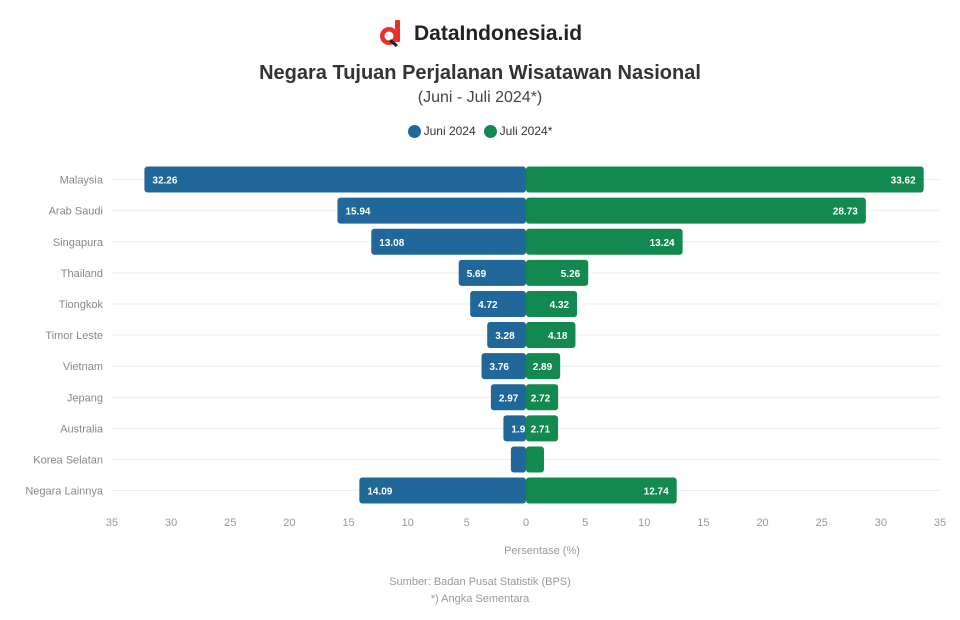 This screenshot has width=960, height=620. Describe the element at coordinates (68, 460) in the screenshot. I see `category-label: Korea Selatan` at that location.